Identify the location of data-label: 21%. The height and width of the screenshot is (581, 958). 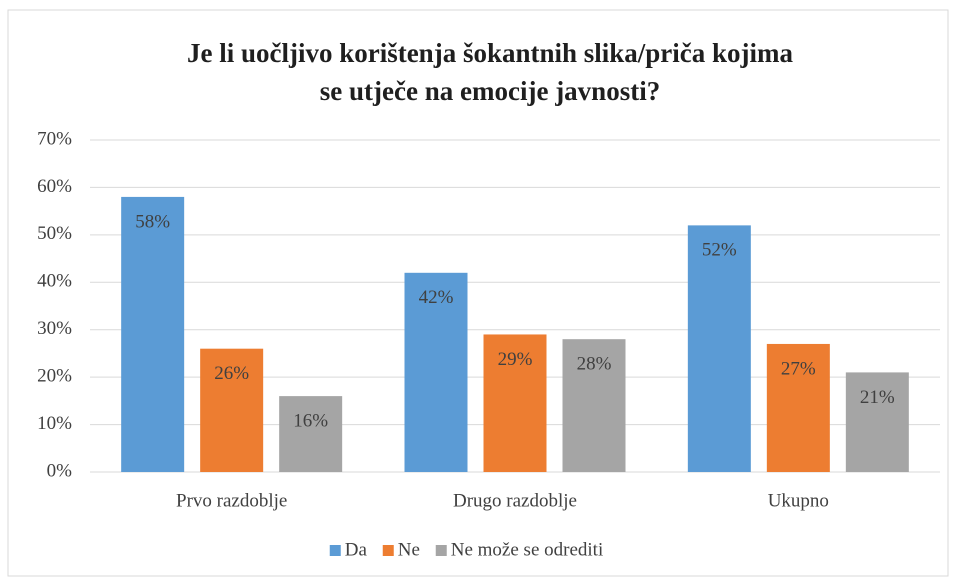
(877, 397).